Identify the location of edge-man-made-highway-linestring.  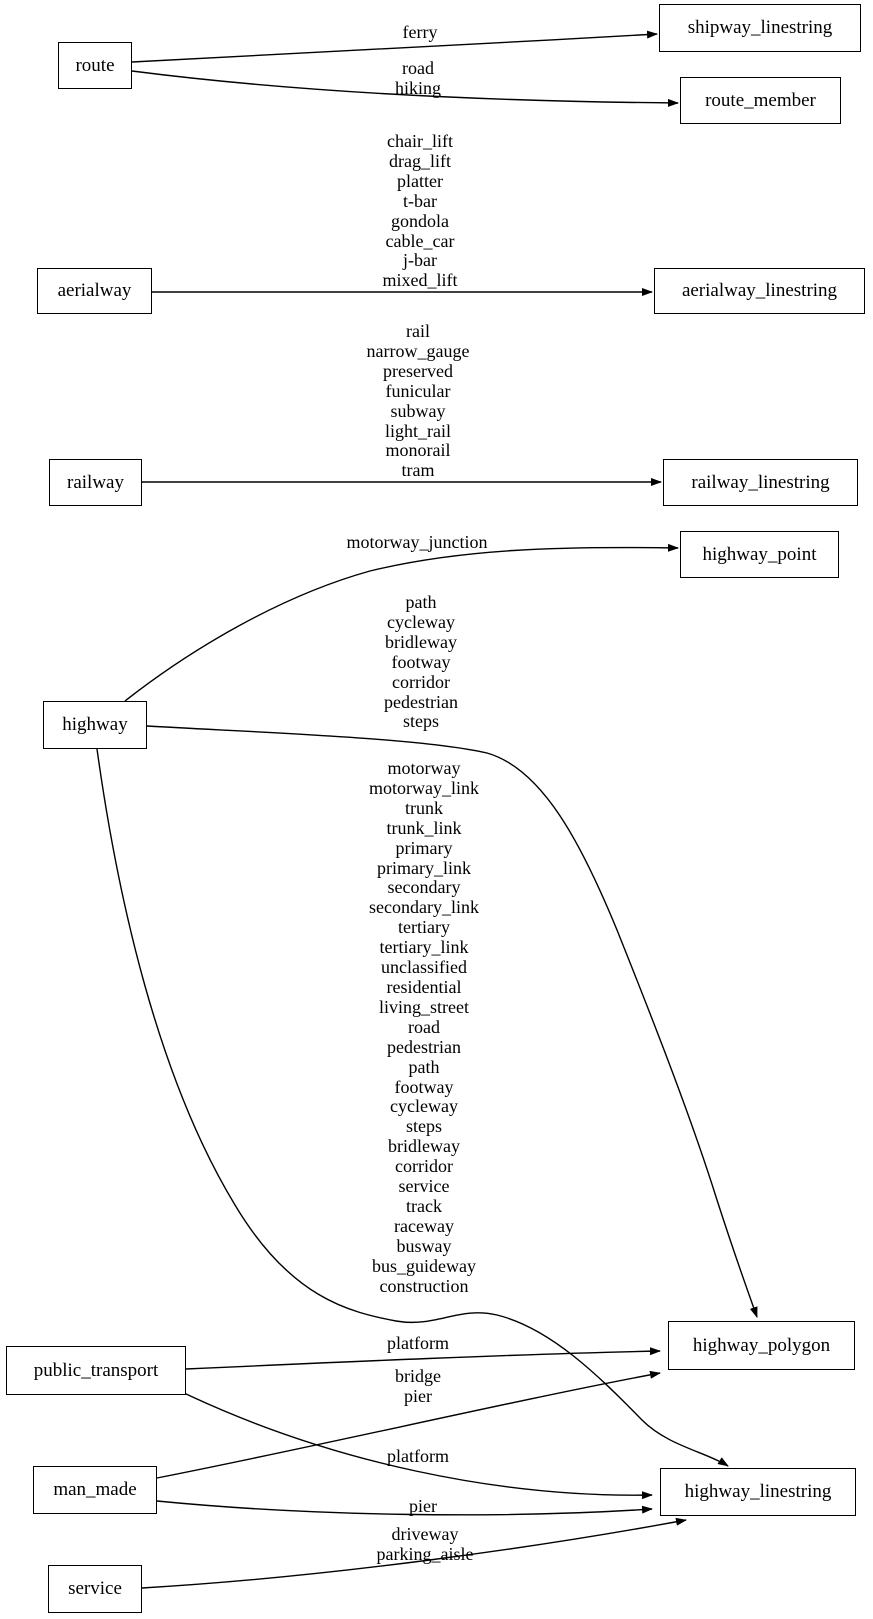
(404, 1508).